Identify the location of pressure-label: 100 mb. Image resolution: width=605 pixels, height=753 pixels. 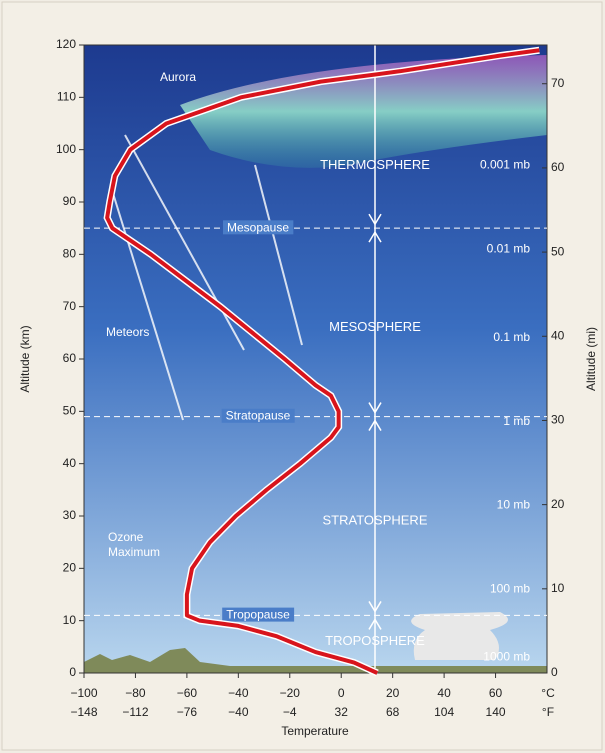
(510, 588).